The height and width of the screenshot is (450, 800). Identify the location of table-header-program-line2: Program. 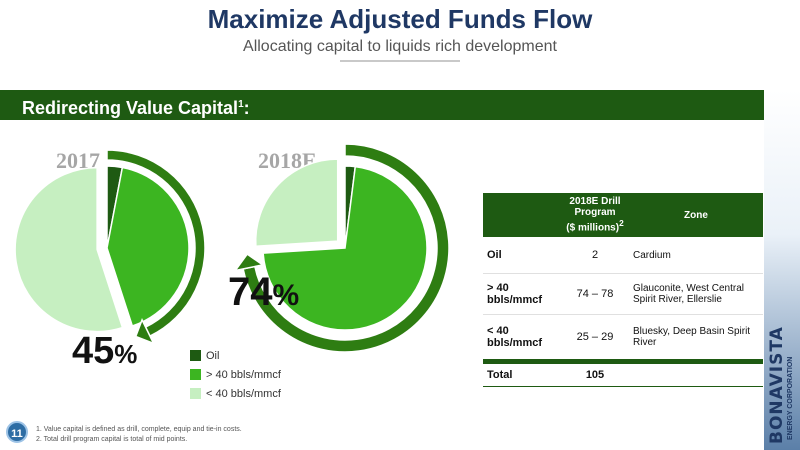
(595, 213).